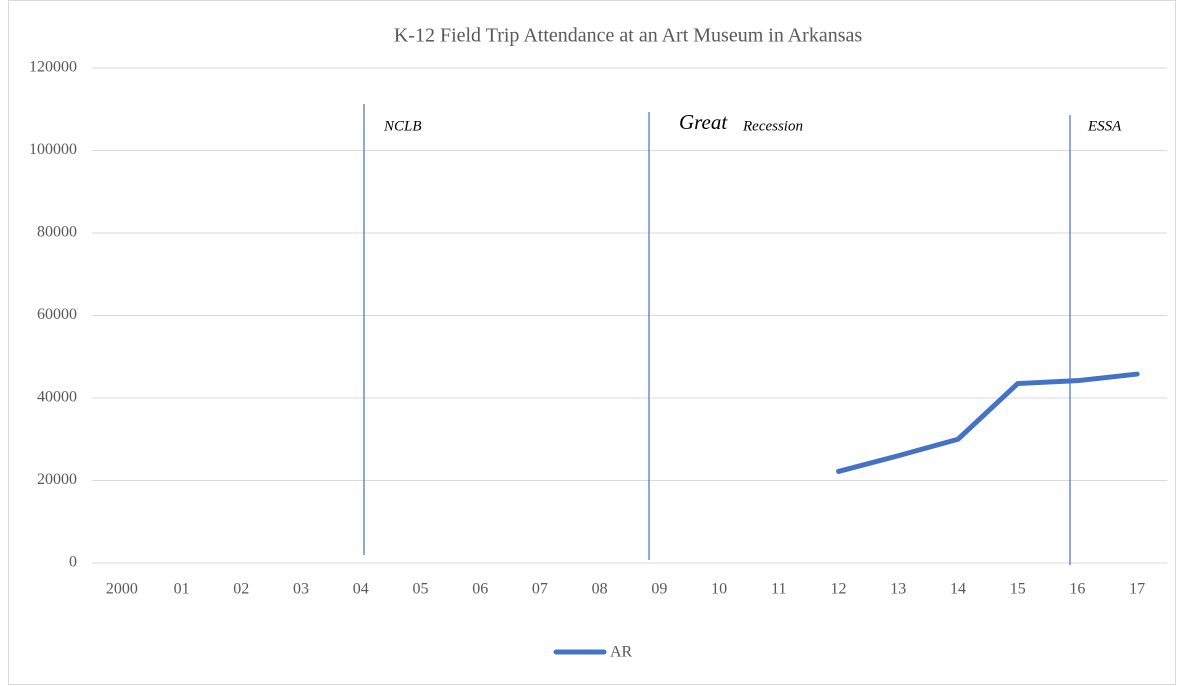 Image resolution: width=1177 pixels, height=686 pixels. Describe the element at coordinates (988, 422) in the screenshot. I see `data-line` at that location.